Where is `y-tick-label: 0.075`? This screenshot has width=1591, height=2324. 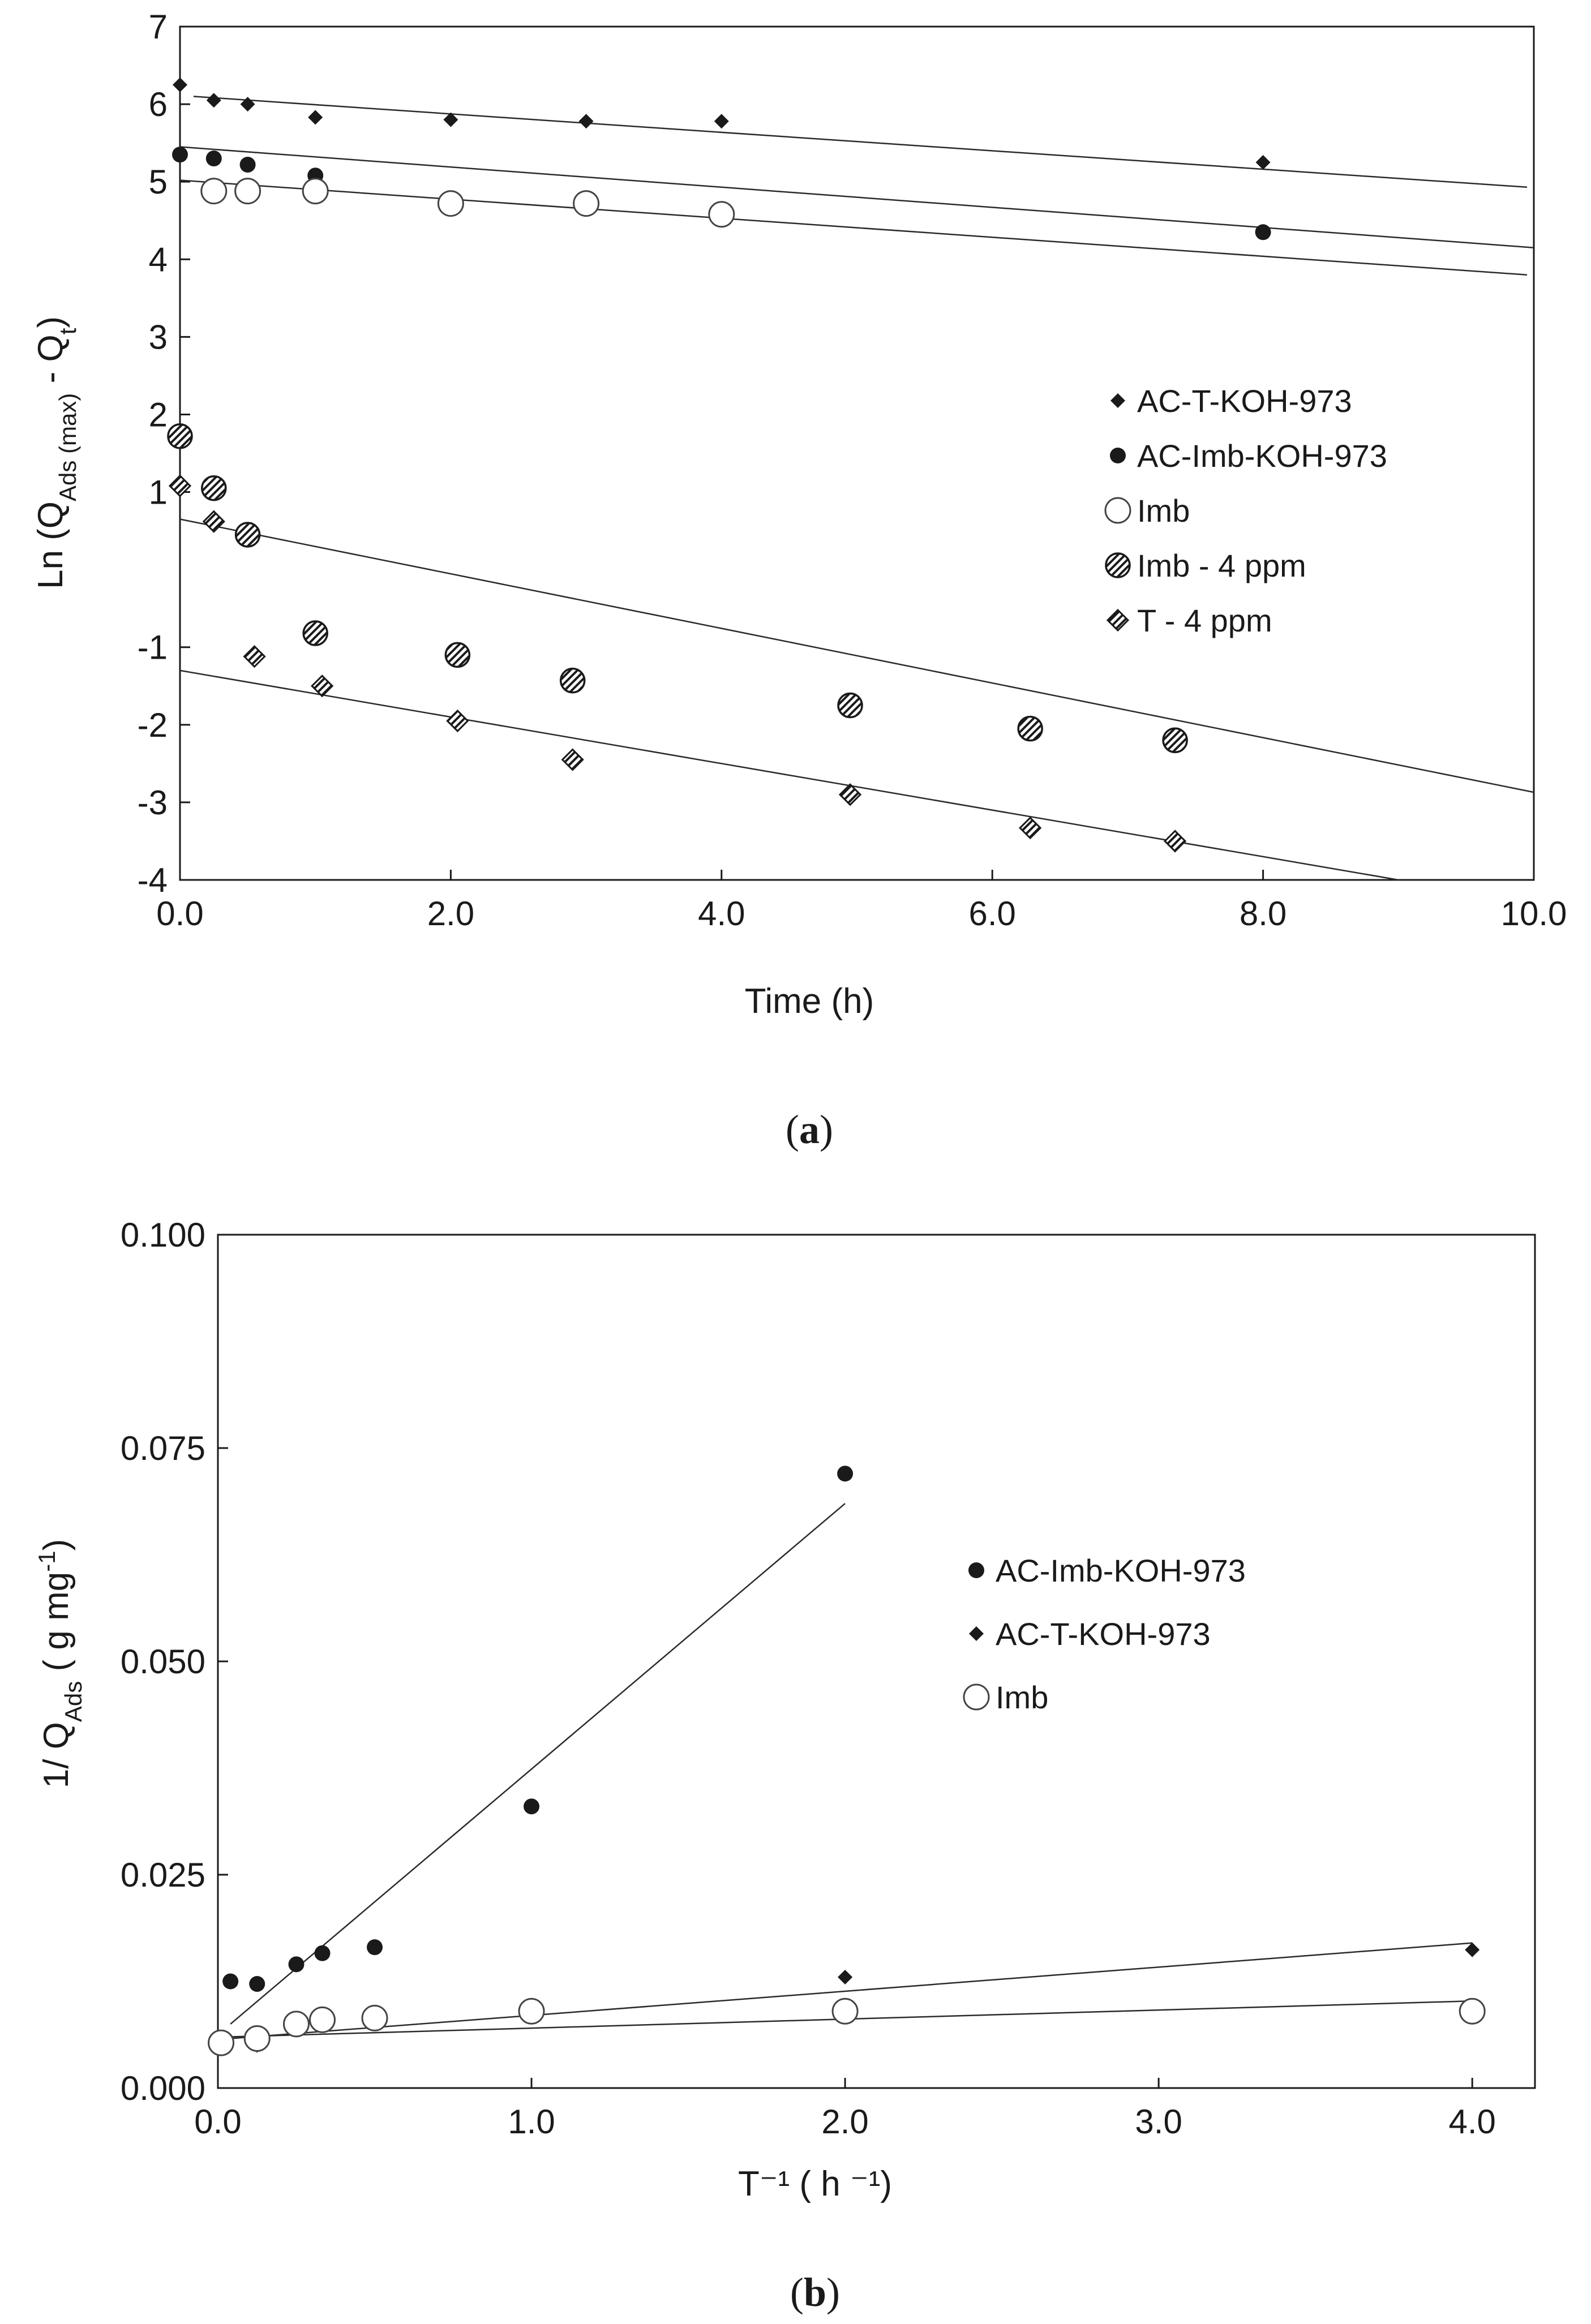 y-tick-label: 0.075 is located at coordinates (163, 1448).